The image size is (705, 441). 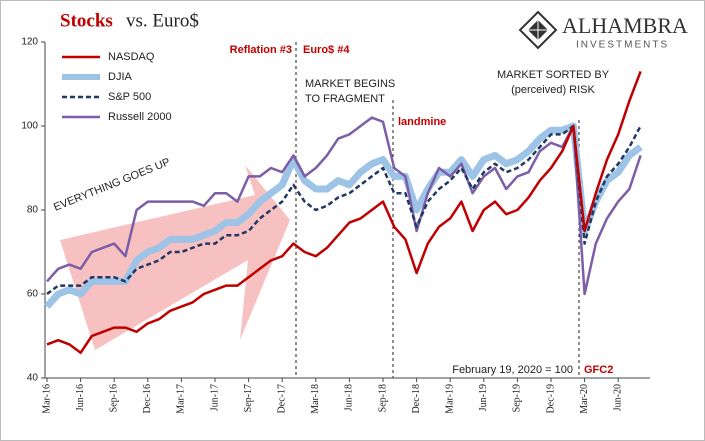 I want to click on x-tick-label: Jun-20, so click(x=617, y=397).